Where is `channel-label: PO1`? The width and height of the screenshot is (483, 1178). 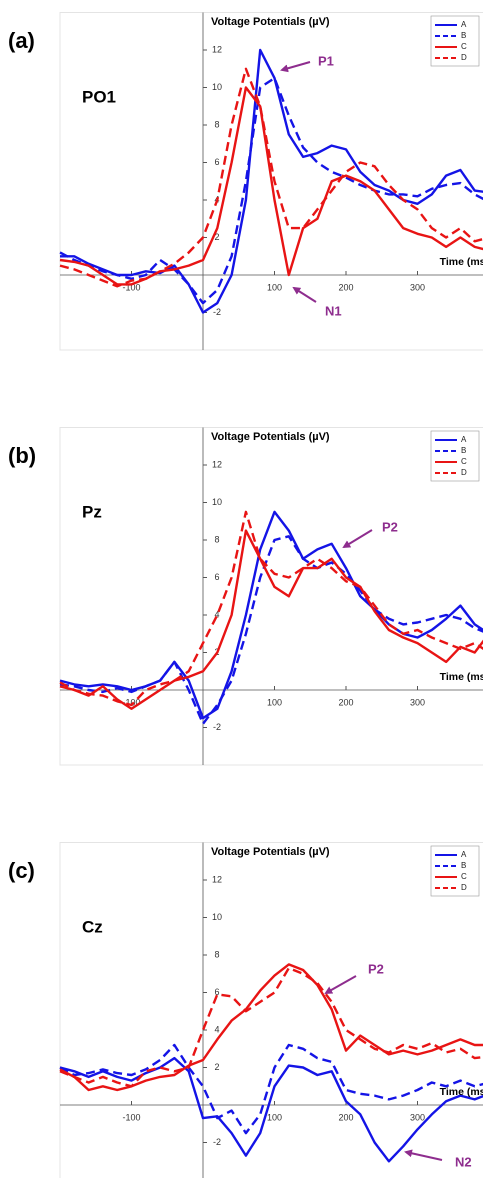
channel-label: PO1 is located at coordinates (99, 96).